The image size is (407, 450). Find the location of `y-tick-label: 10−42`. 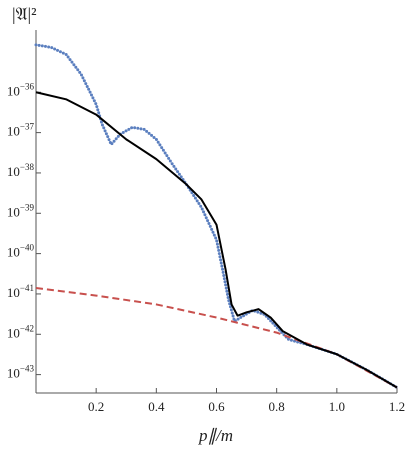

y-tick-label: 10−42 is located at coordinates (20, 331).